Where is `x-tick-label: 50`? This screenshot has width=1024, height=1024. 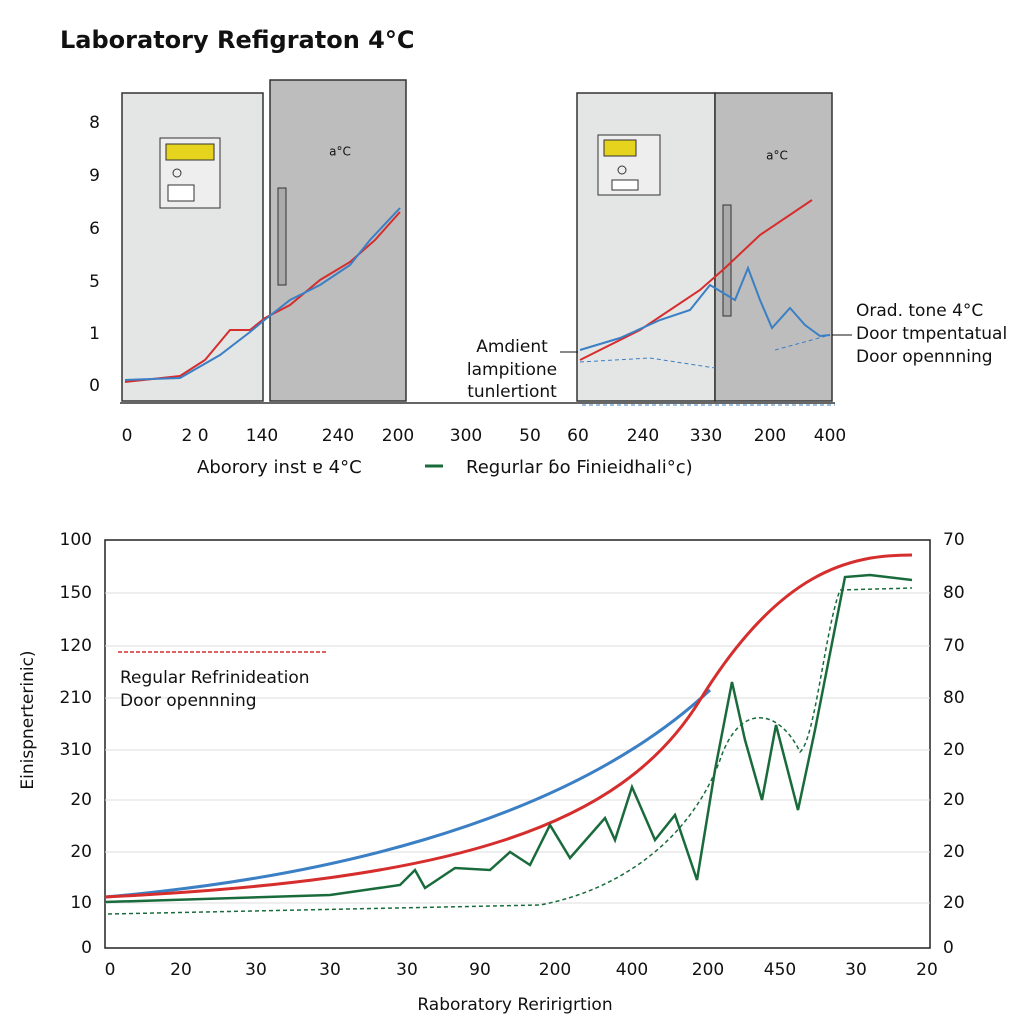 x-tick-label: 50 is located at coordinates (530, 436).